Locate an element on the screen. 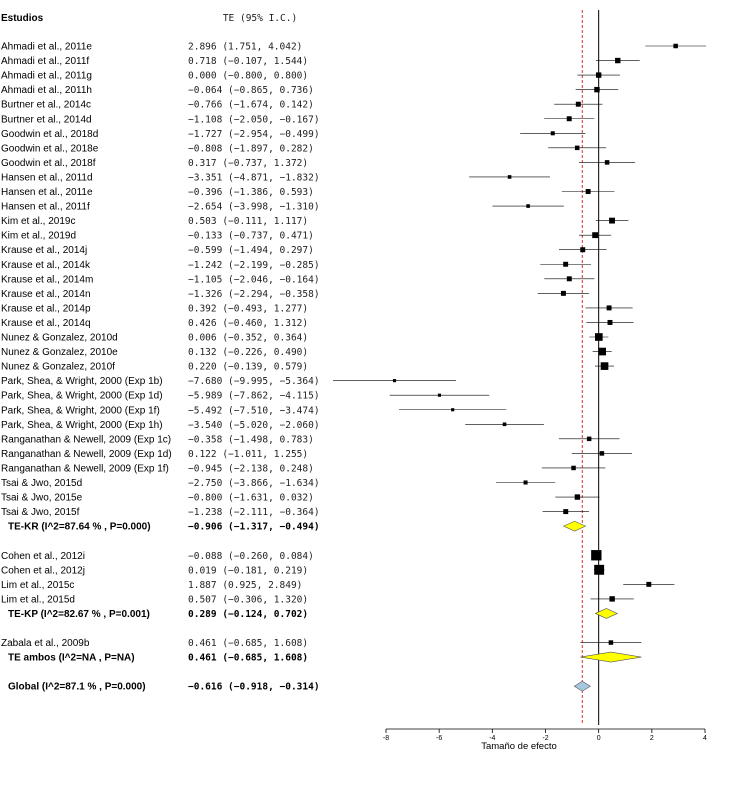 The width and height of the screenshot is (737, 788). study-label-krause-et-al-2014k: Krause et al., 2014k is located at coordinates (46, 265).